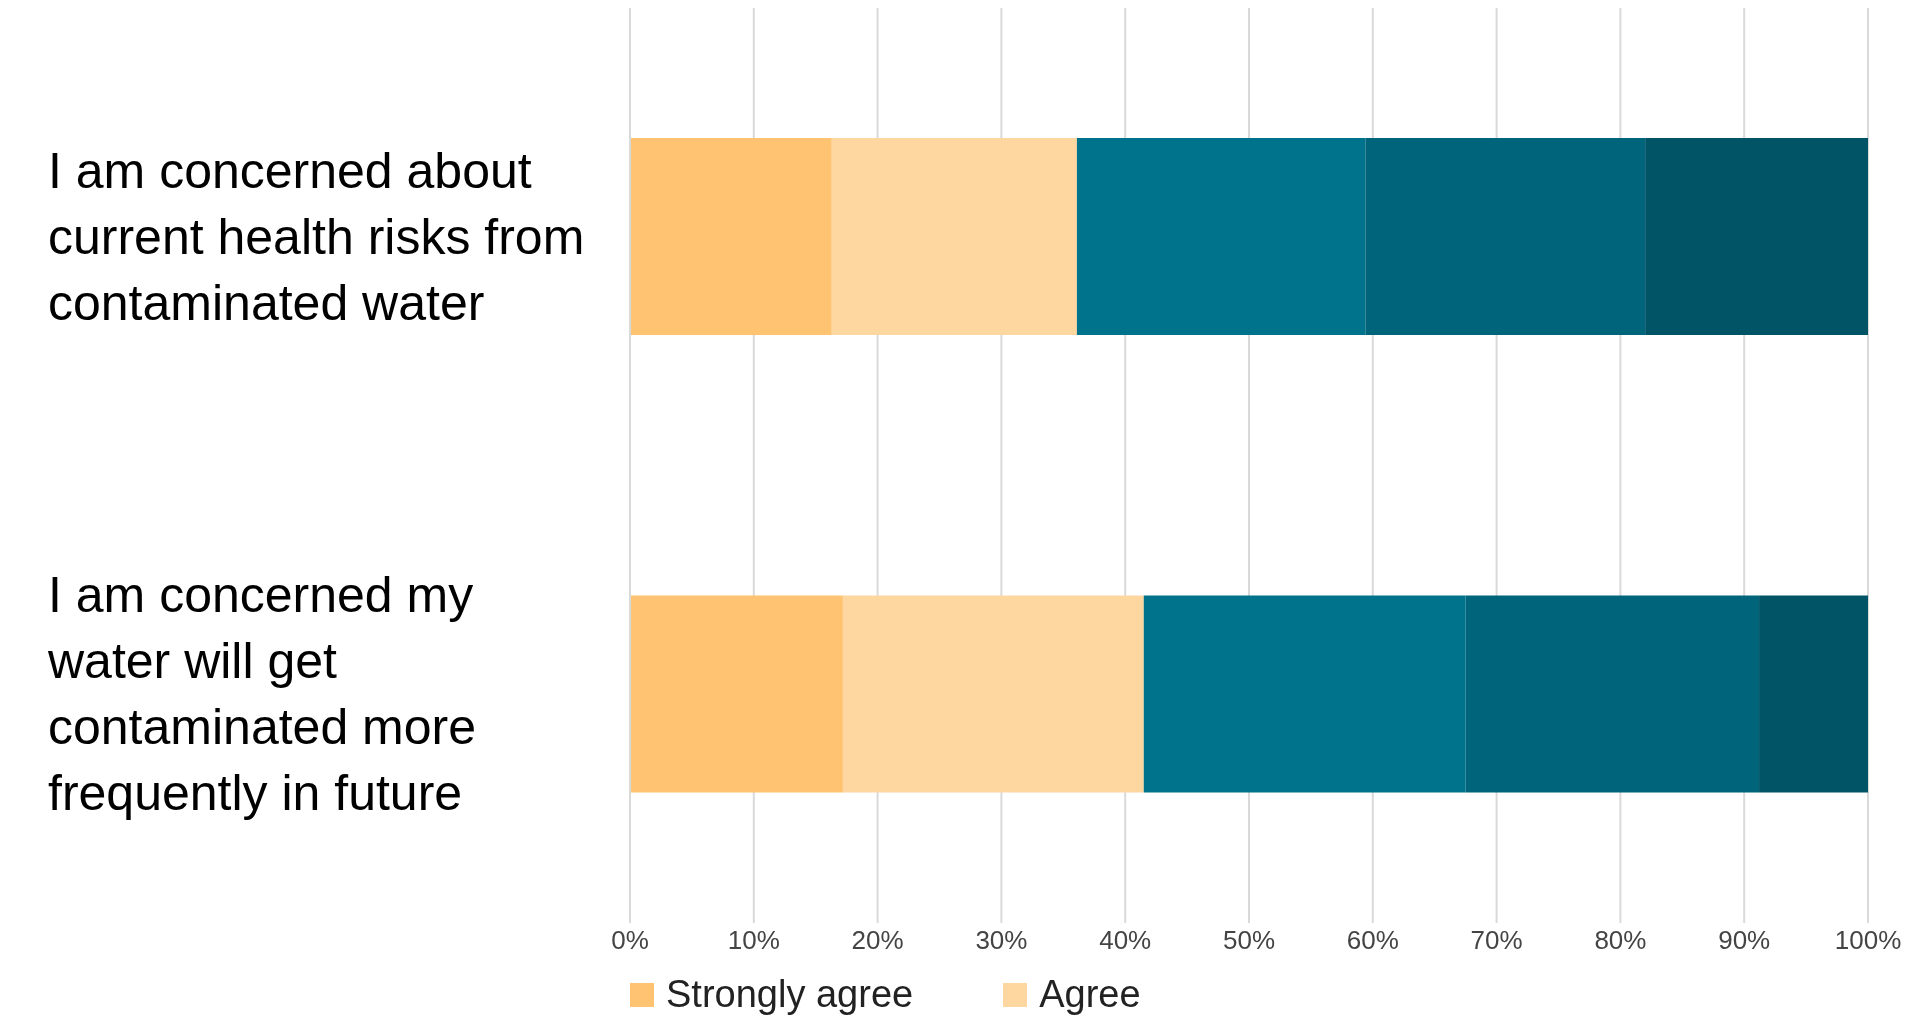 The image size is (1926, 1024). Describe the element at coordinates (1001, 940) in the screenshot. I see `x-tick-label: 30%` at that location.